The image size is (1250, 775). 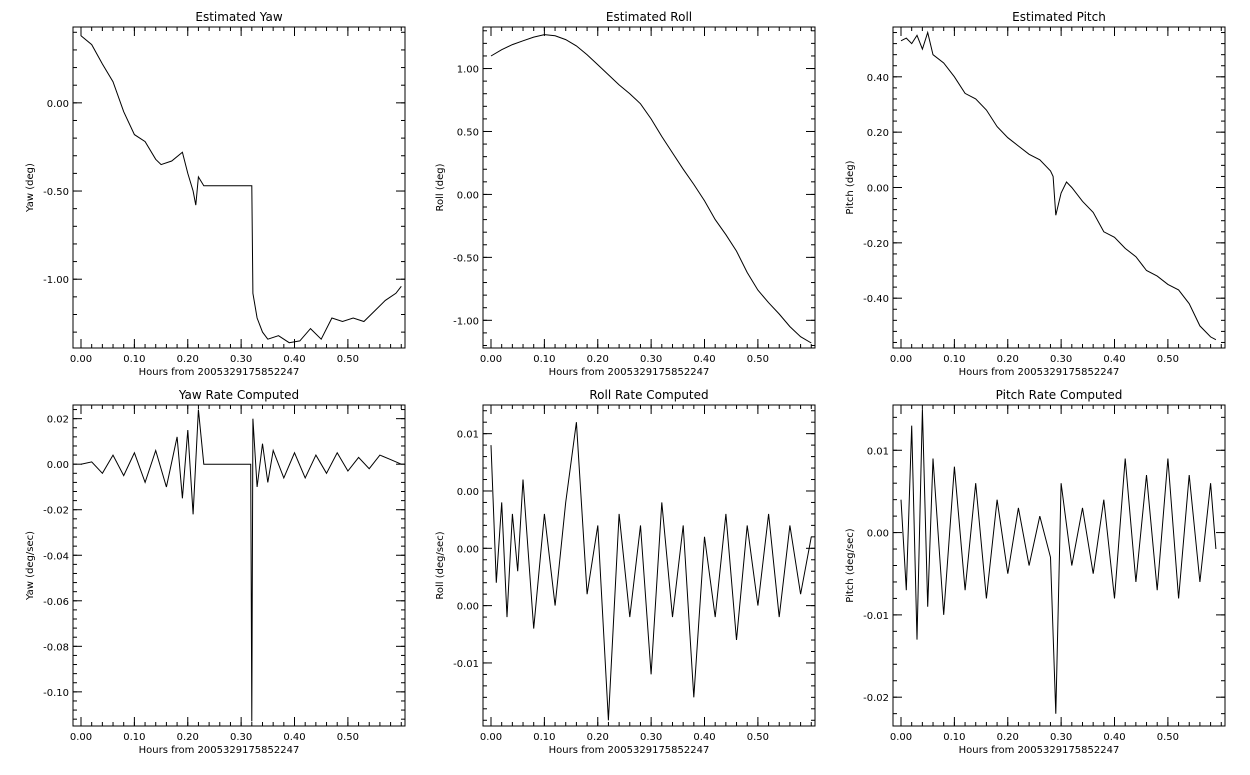 I want to click on chart-title: Estimated Yaw, so click(x=238, y=17).